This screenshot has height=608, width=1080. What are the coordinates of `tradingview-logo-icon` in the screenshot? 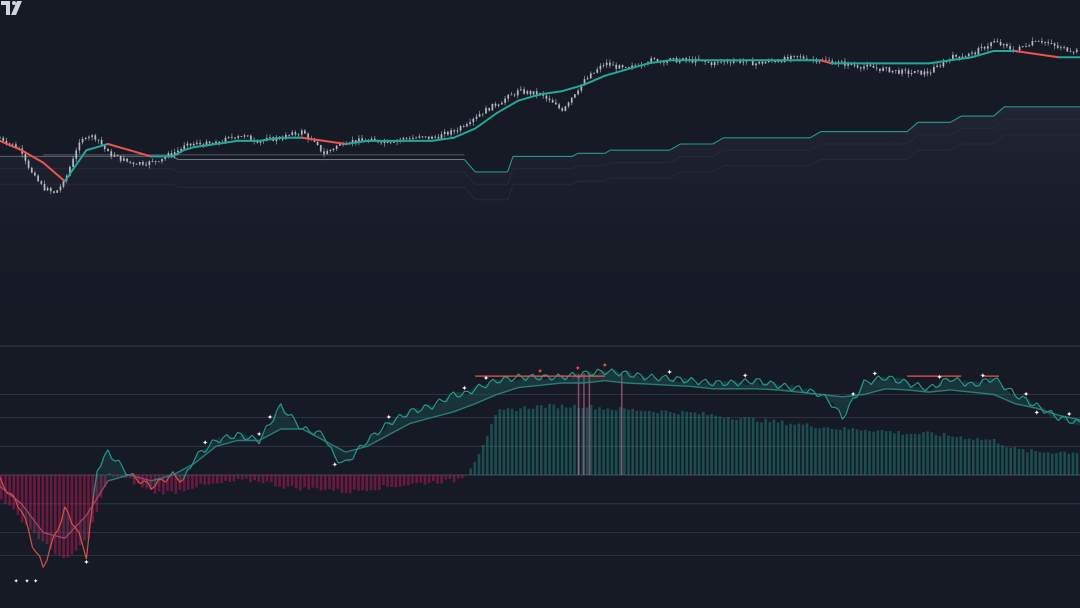 It's located at (13, 8).